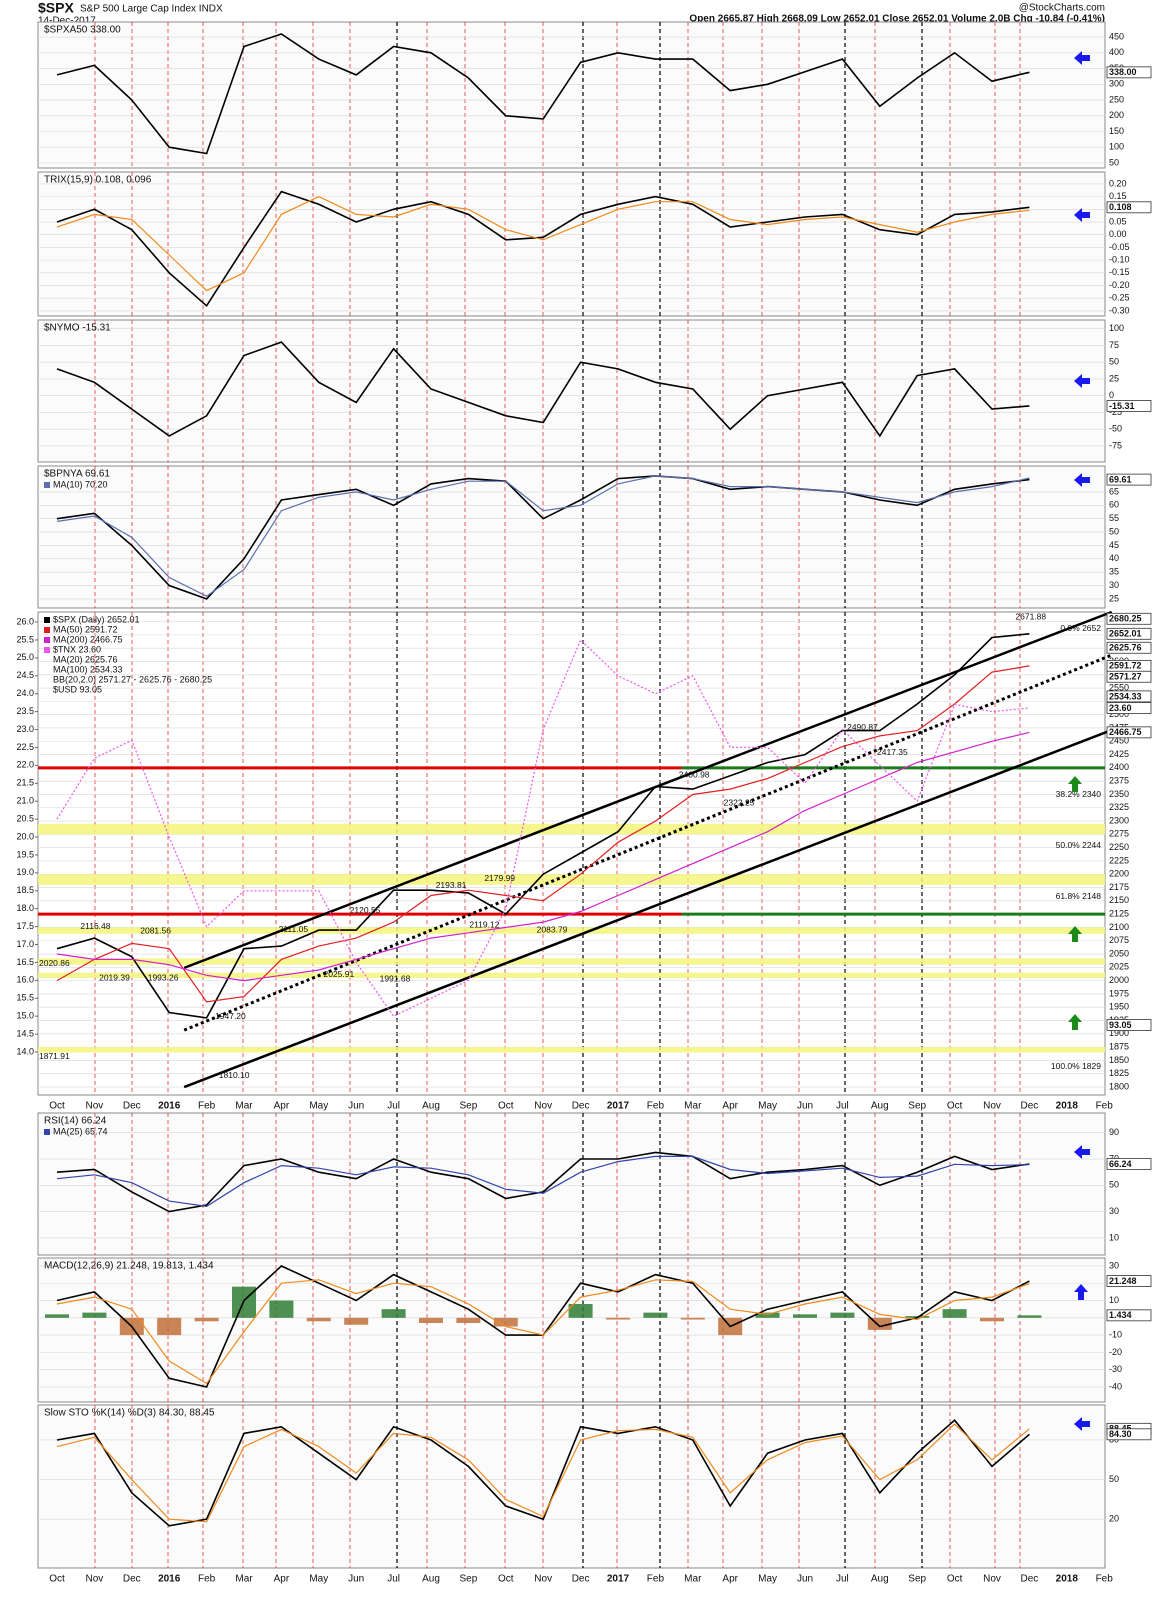 This screenshot has height=1605, width=1173. Describe the element at coordinates (82, 30) in the screenshot. I see `panel-title: $SPXA50 338.00` at that location.